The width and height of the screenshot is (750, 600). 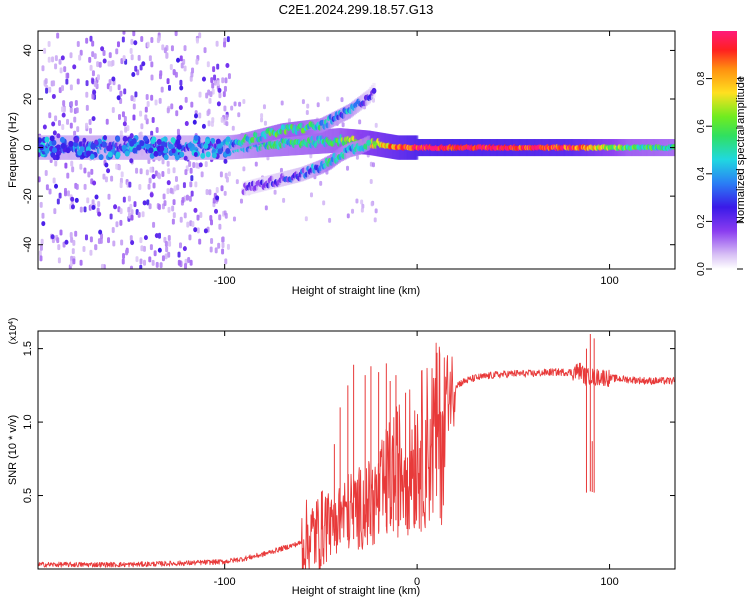 I want to click on spectrogram-y-tick-label: 0, so click(x=28, y=148).